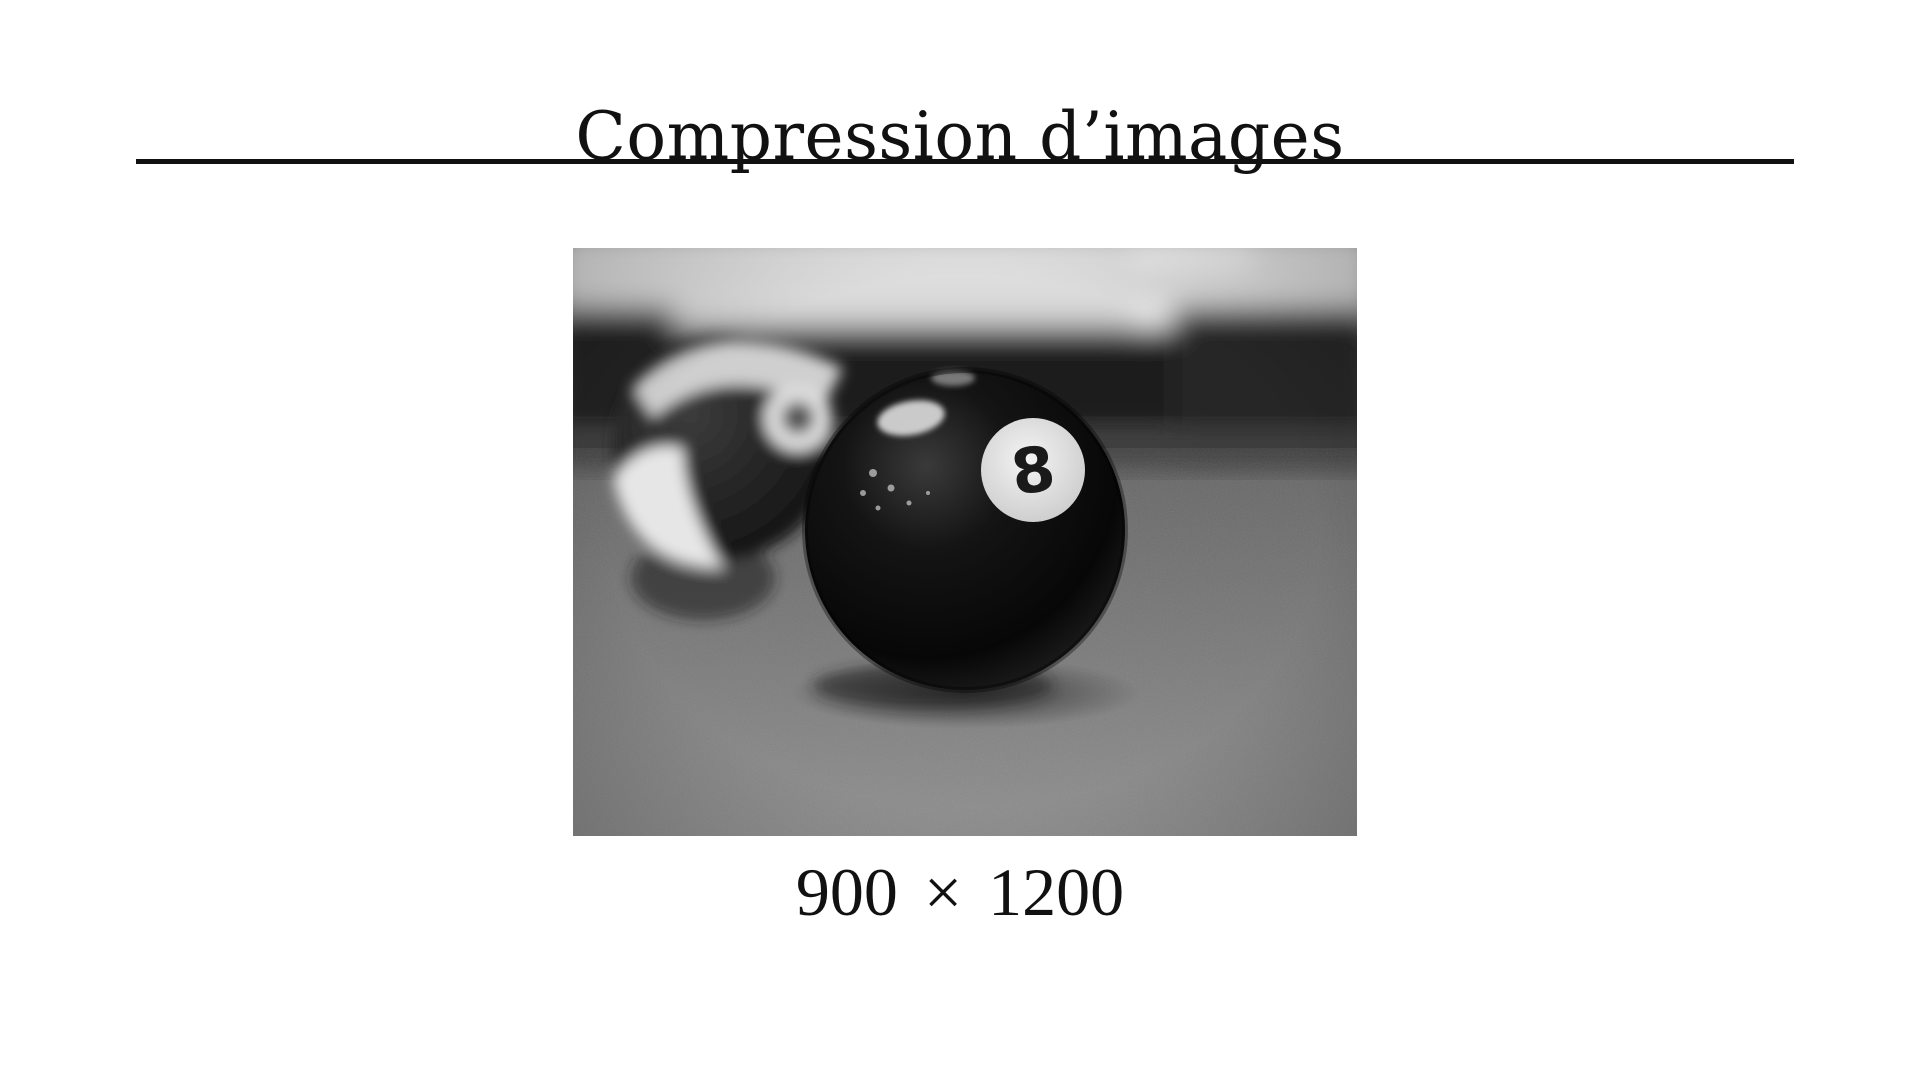  I want to click on image-dimensions-caption: 900 × 1200, so click(960, 892).